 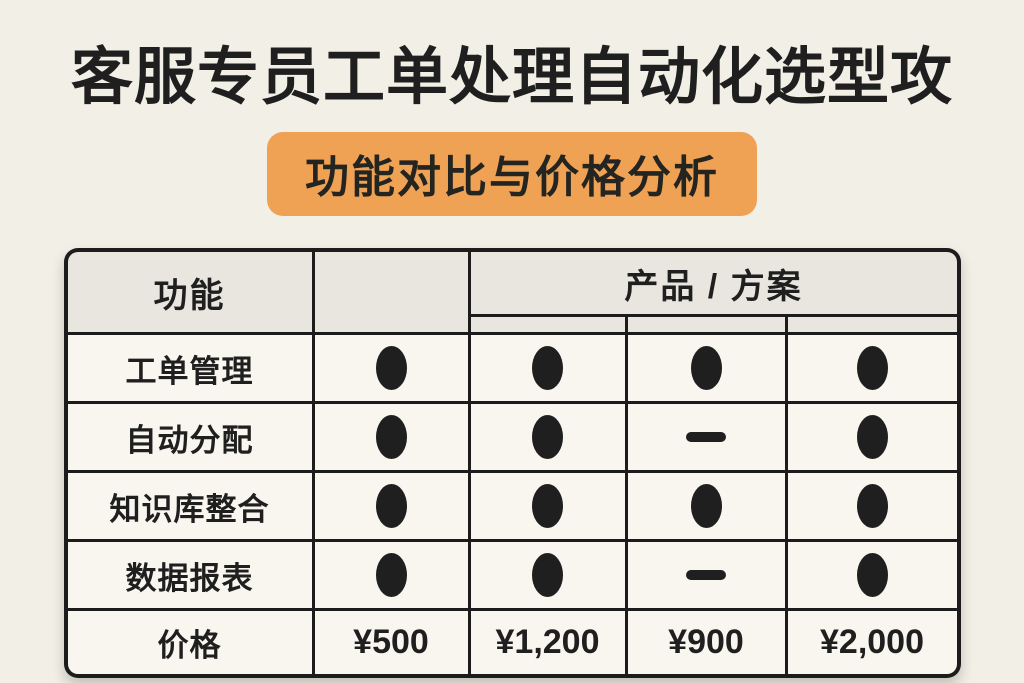 I want to click on feature-row-label: 知识库整合, so click(x=189, y=506).